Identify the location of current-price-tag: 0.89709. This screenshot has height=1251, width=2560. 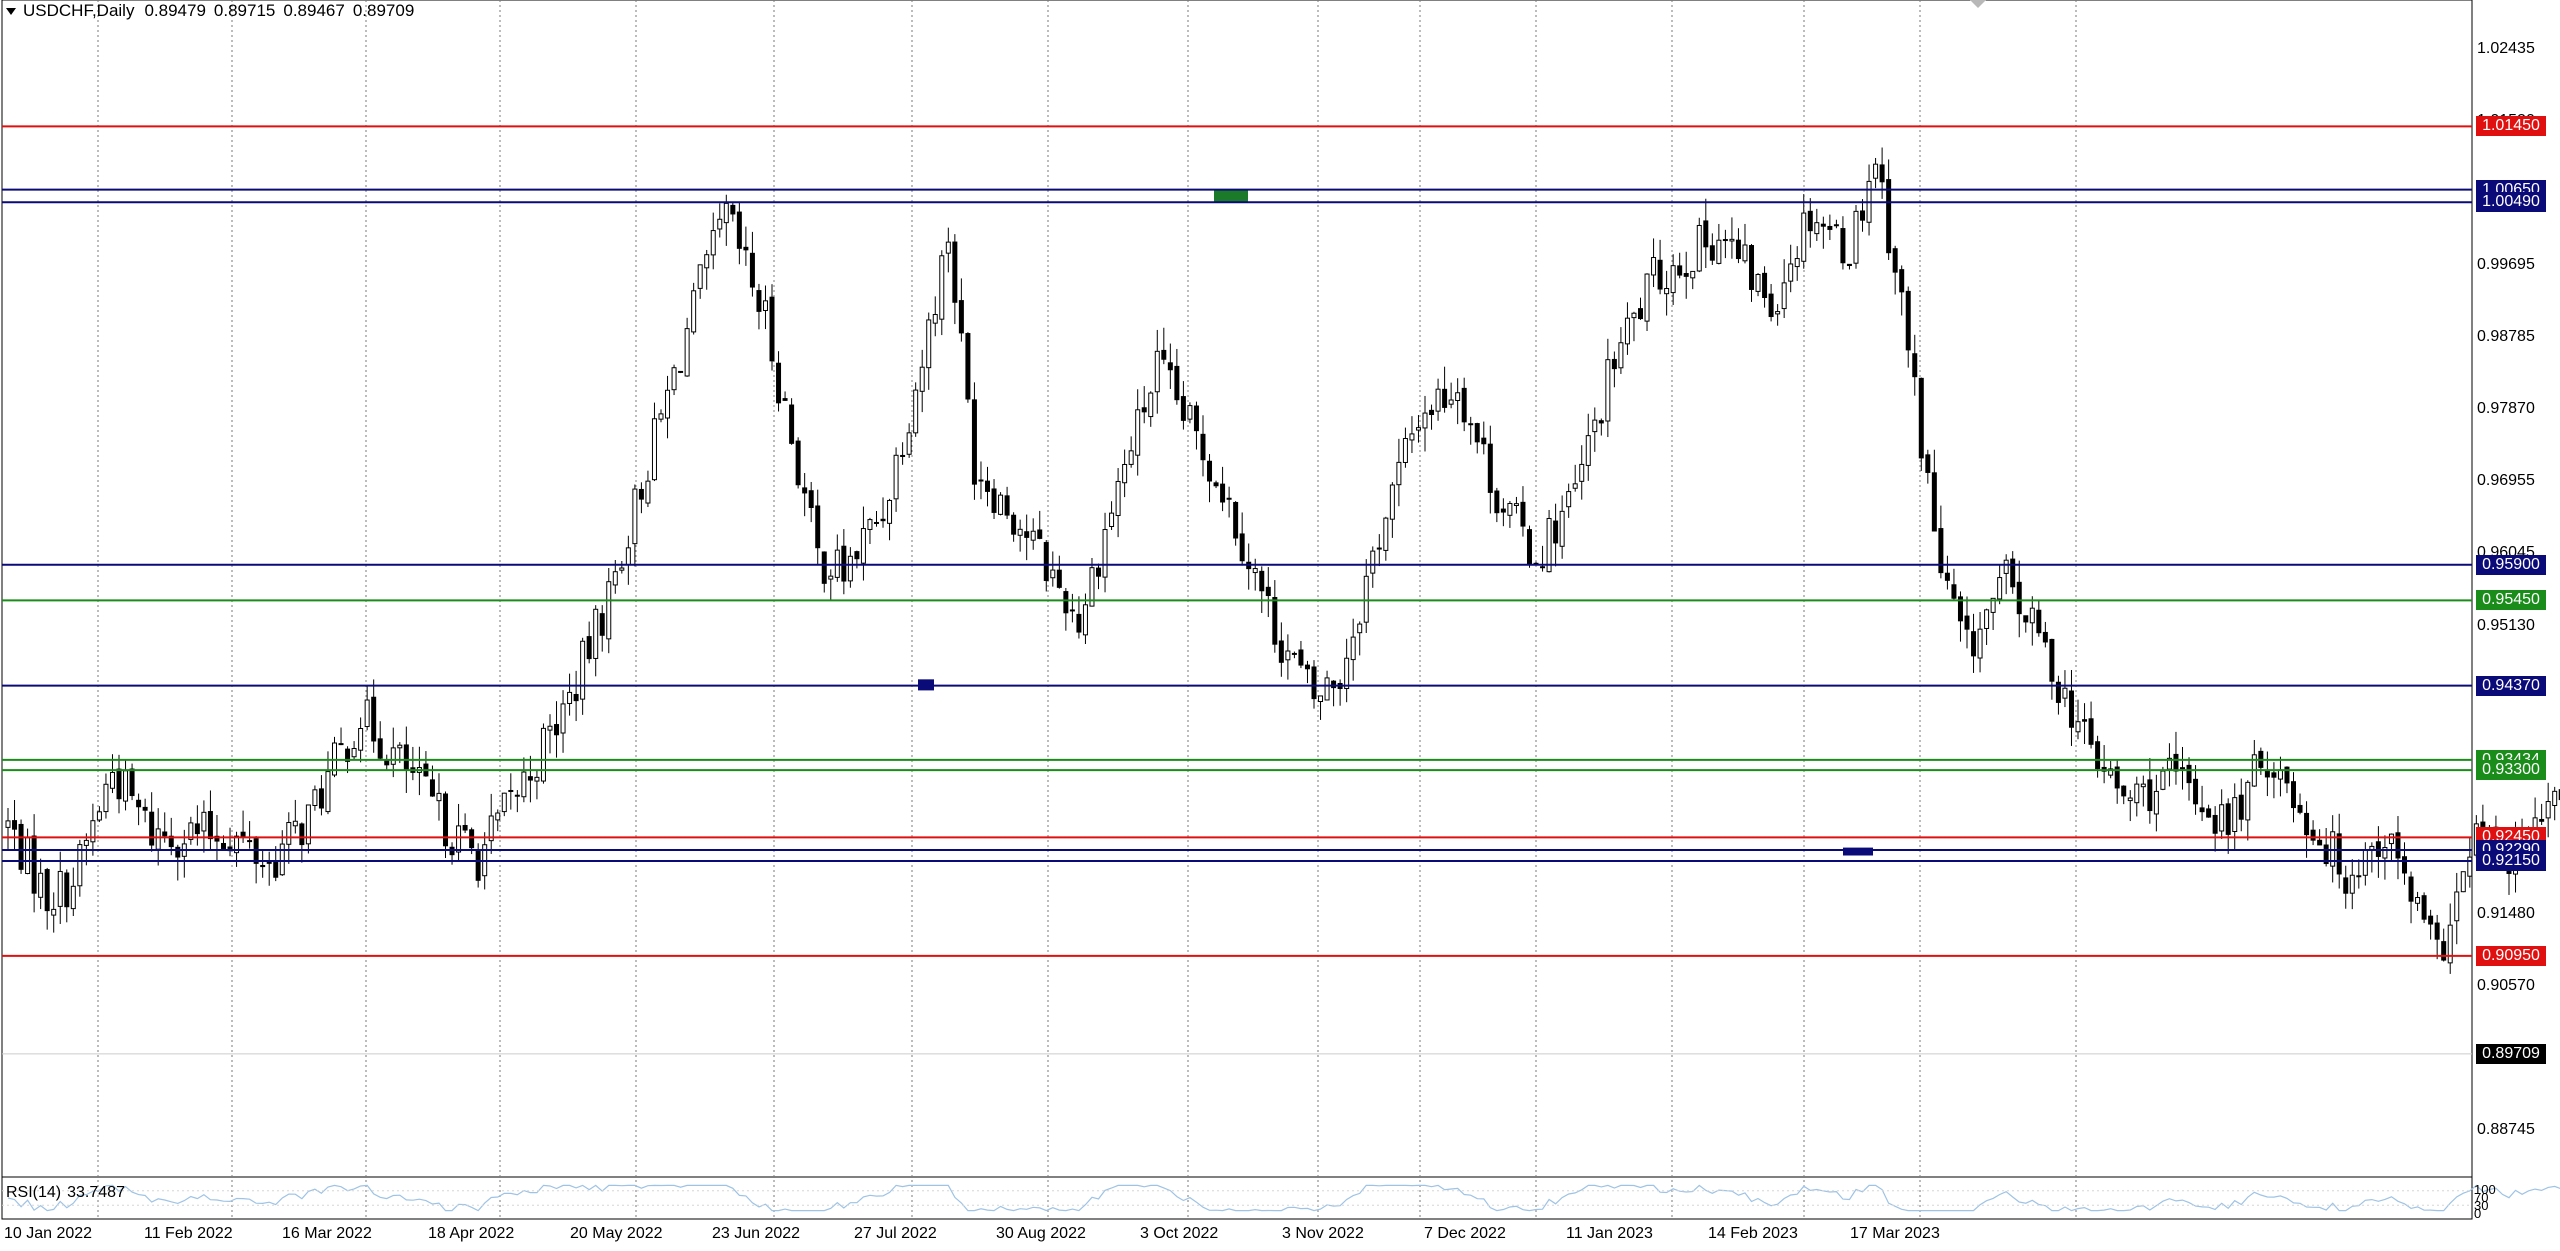
(2511, 1053).